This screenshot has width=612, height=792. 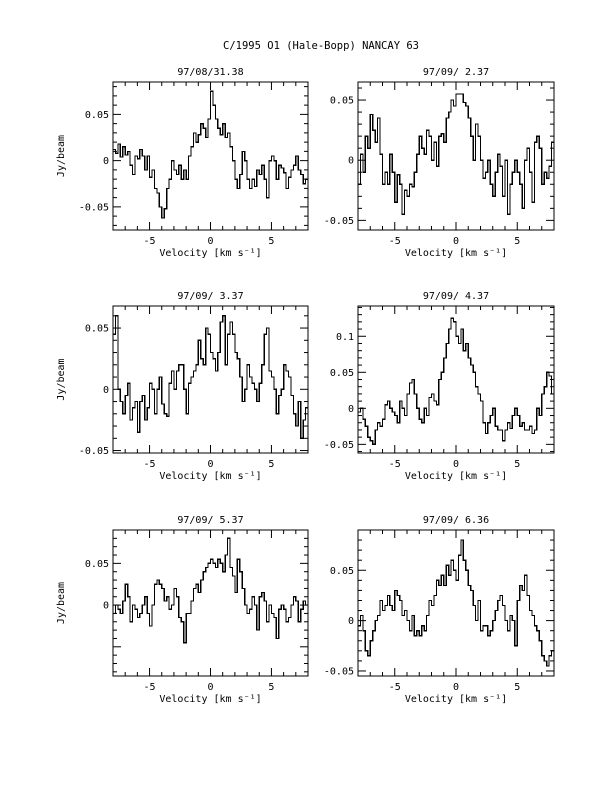 What do you see at coordinates (210, 72) in the screenshot?
I see `panel-title: 97/08/31.38` at bounding box center [210, 72].